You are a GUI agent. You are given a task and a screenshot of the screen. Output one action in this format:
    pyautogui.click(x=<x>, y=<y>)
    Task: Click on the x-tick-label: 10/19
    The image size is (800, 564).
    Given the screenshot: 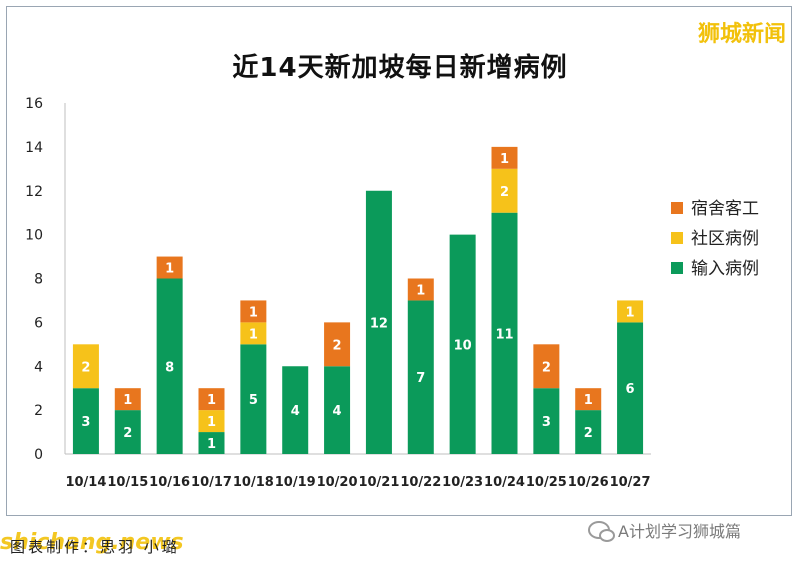 What is the action you would take?
    pyautogui.click(x=295, y=482)
    